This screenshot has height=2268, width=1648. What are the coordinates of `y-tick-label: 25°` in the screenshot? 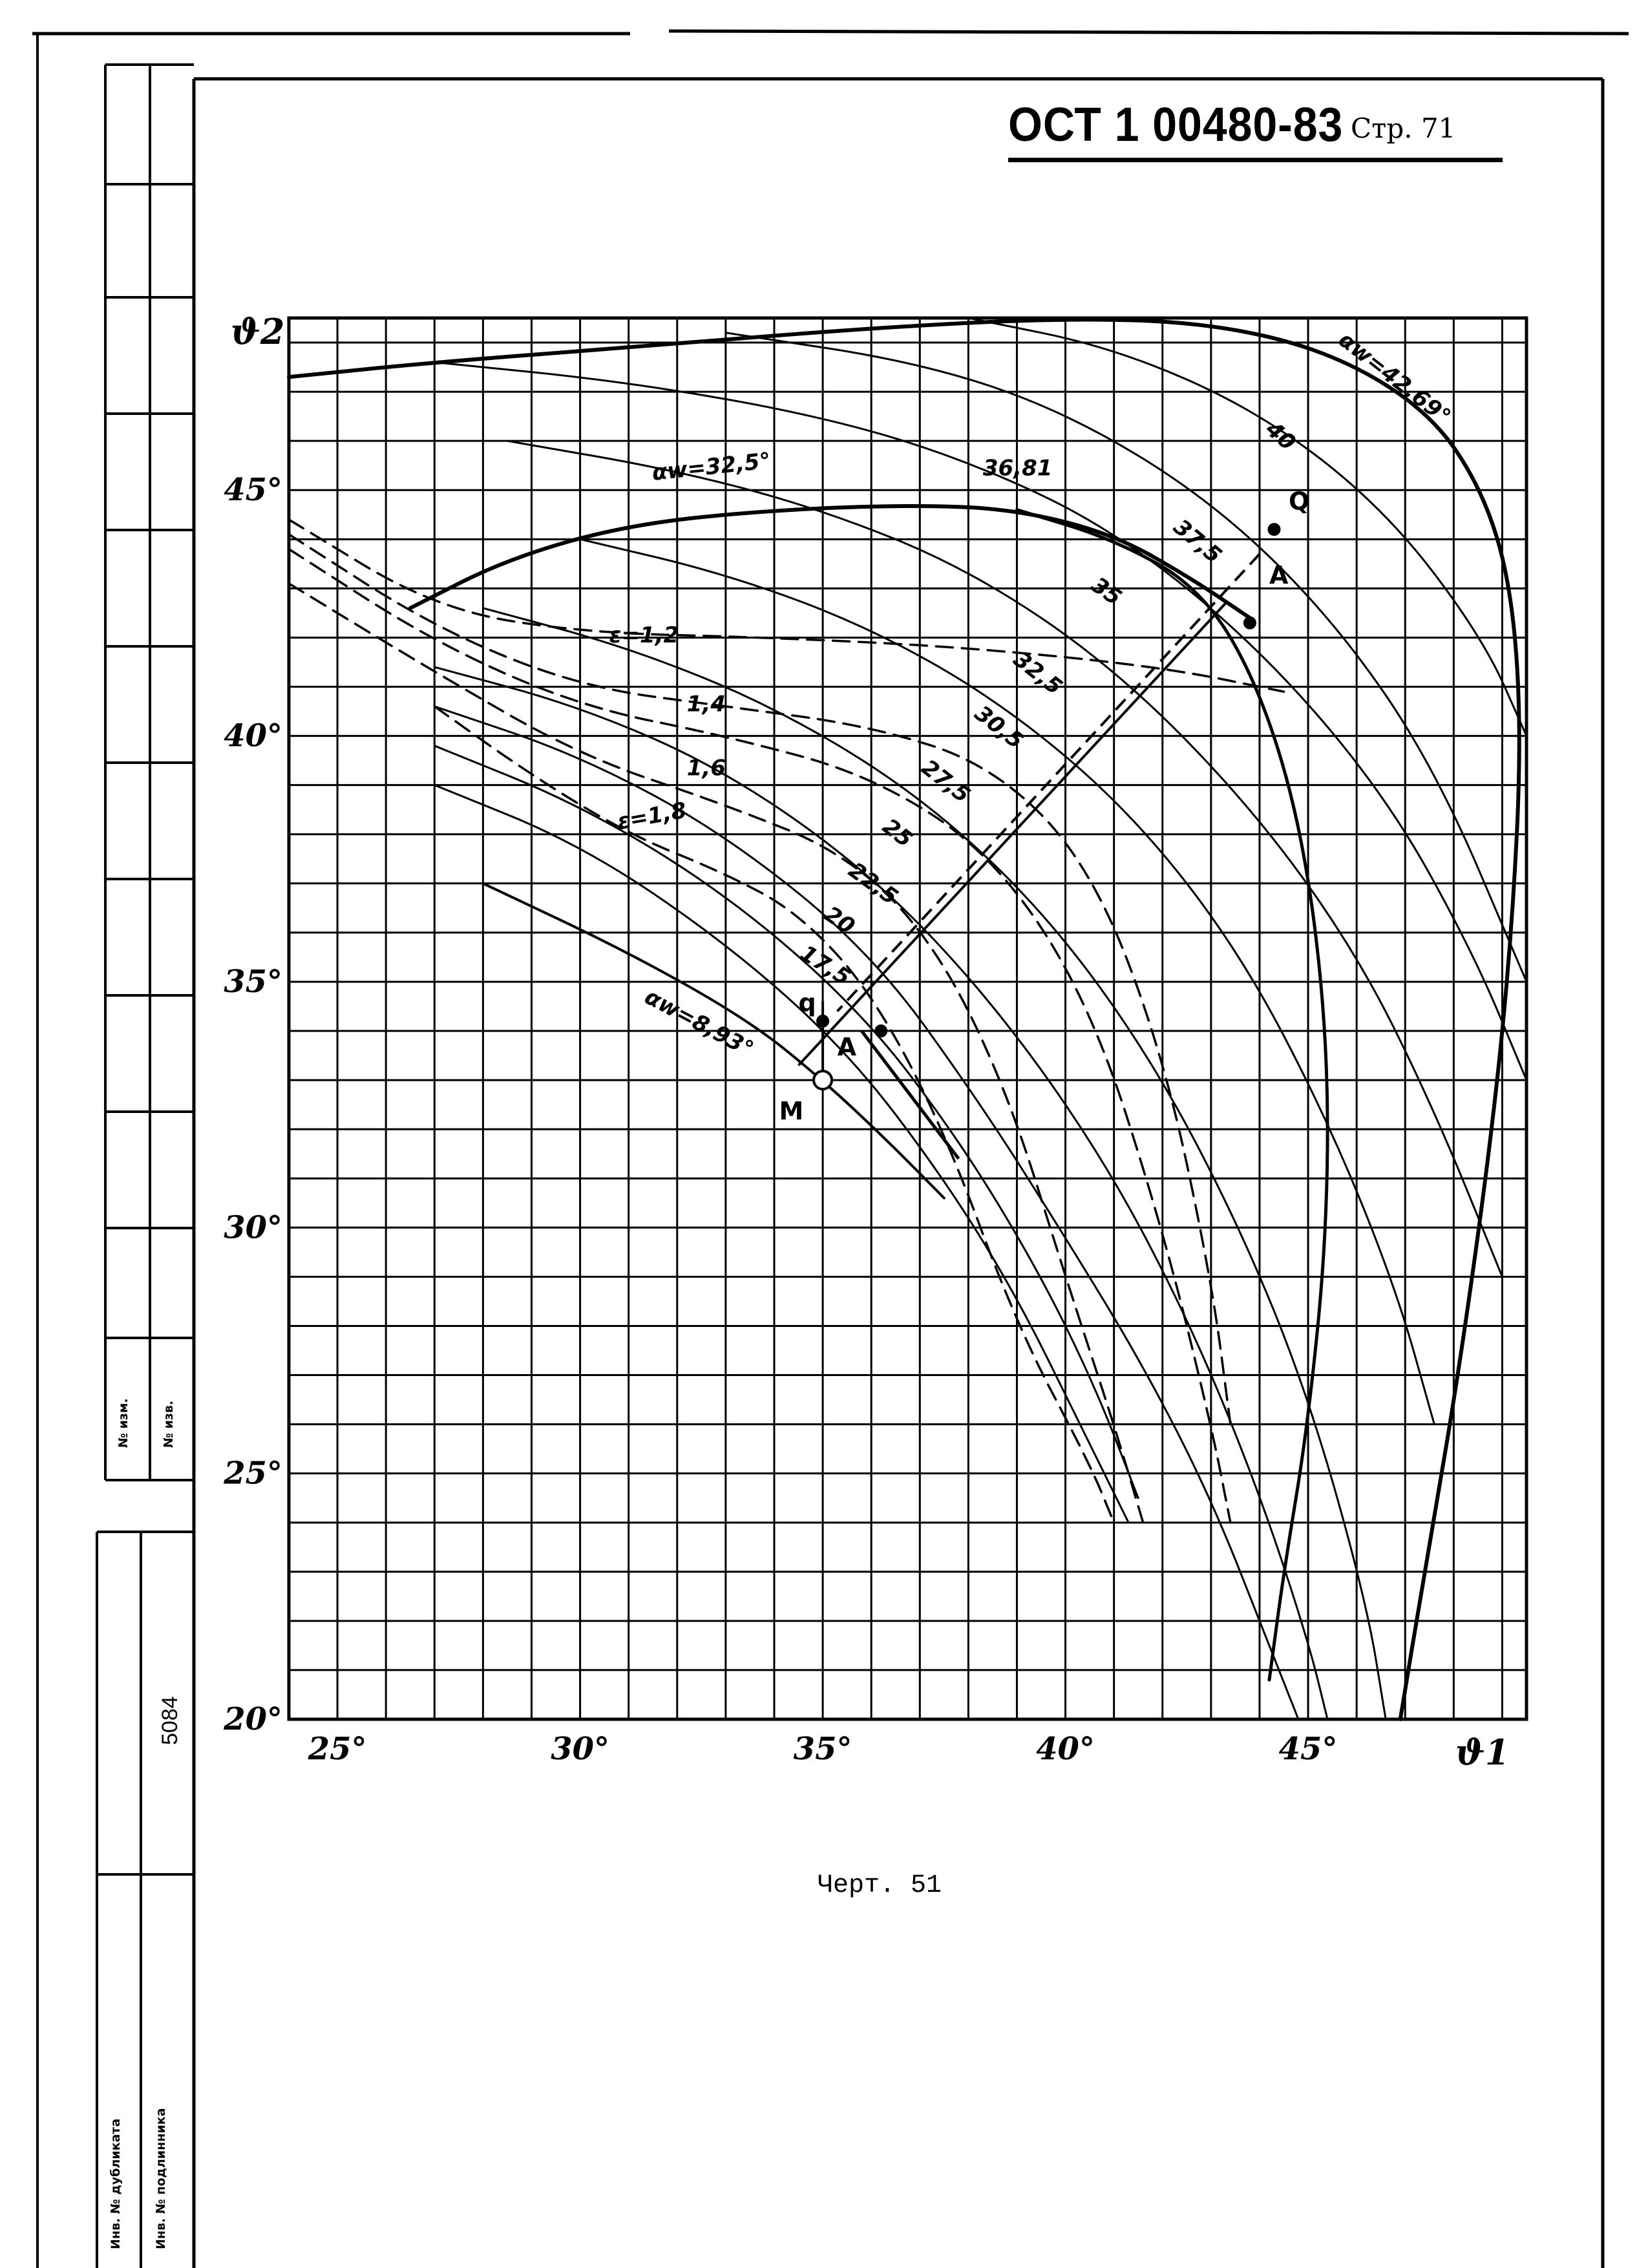 It's located at (252, 1474).